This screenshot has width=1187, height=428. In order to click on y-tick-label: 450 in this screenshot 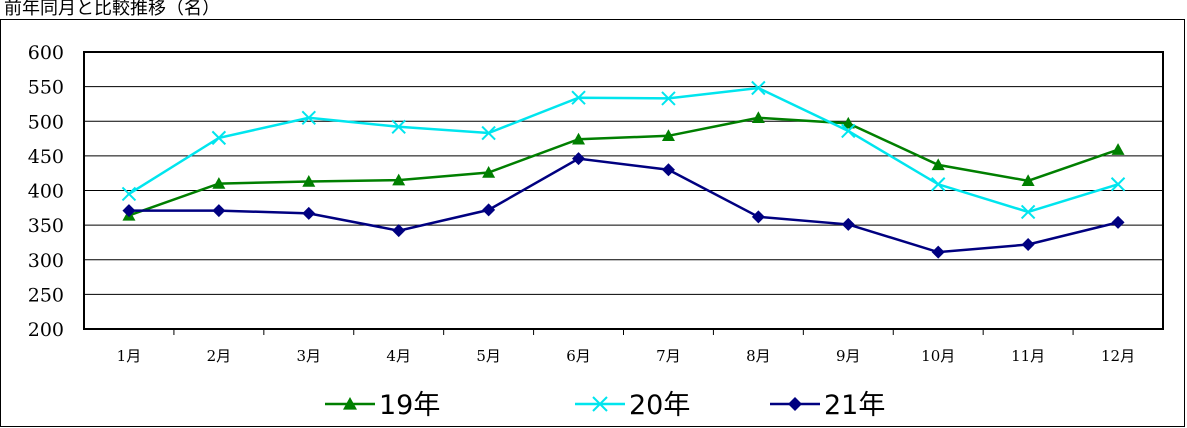, I will do `click(46, 157)`.